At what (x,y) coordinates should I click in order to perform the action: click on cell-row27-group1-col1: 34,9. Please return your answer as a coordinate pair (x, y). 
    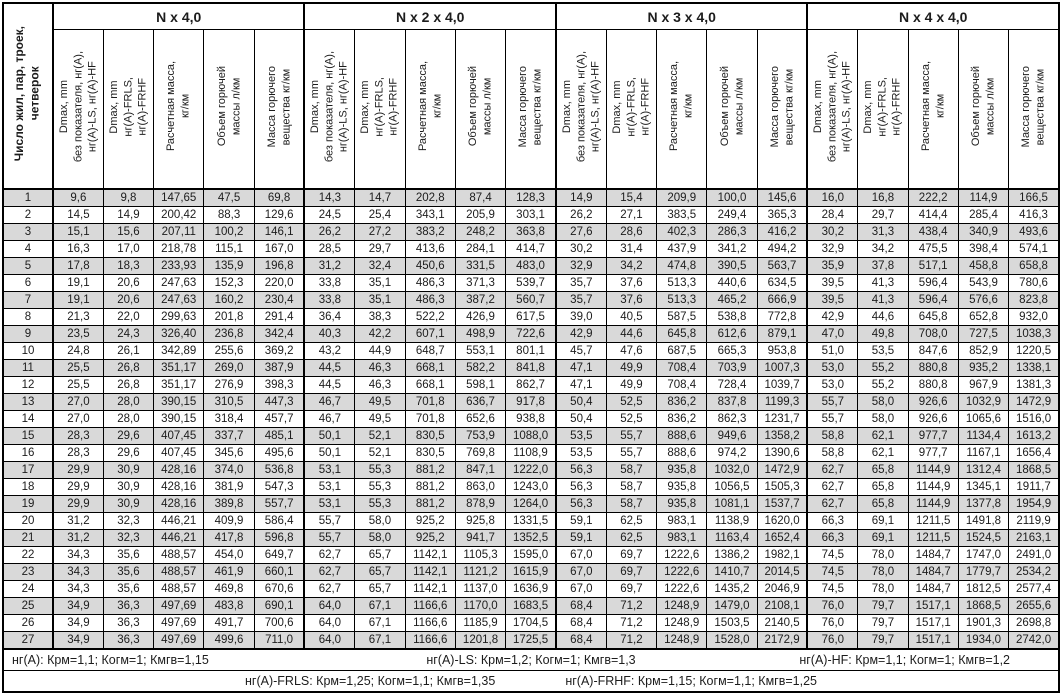
    Looking at the image, I should click on (77, 640).